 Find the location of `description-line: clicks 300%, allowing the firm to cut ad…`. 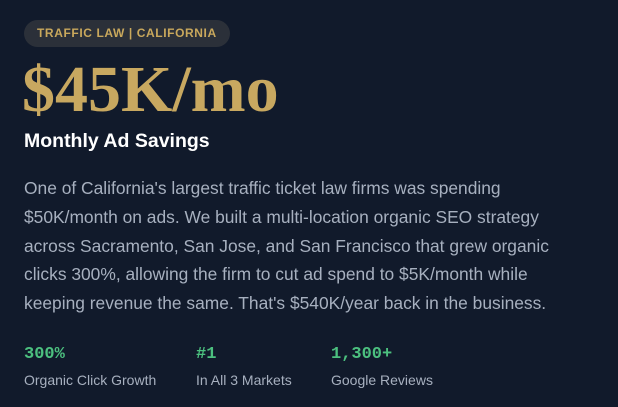

description-line: clicks 300%, allowing the firm to cut ad… is located at coordinates (276, 274).